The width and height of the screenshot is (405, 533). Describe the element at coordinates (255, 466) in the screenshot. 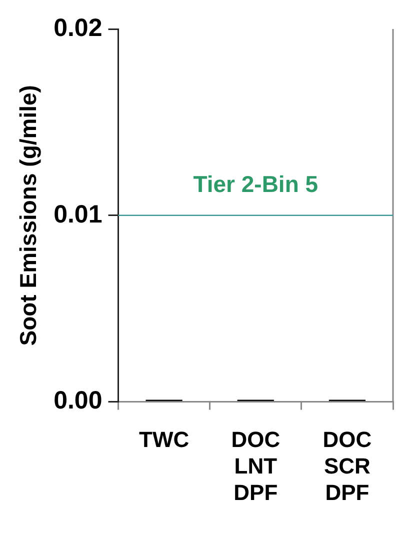

I see `x-tick-label: DOC LNT DPF` at that location.